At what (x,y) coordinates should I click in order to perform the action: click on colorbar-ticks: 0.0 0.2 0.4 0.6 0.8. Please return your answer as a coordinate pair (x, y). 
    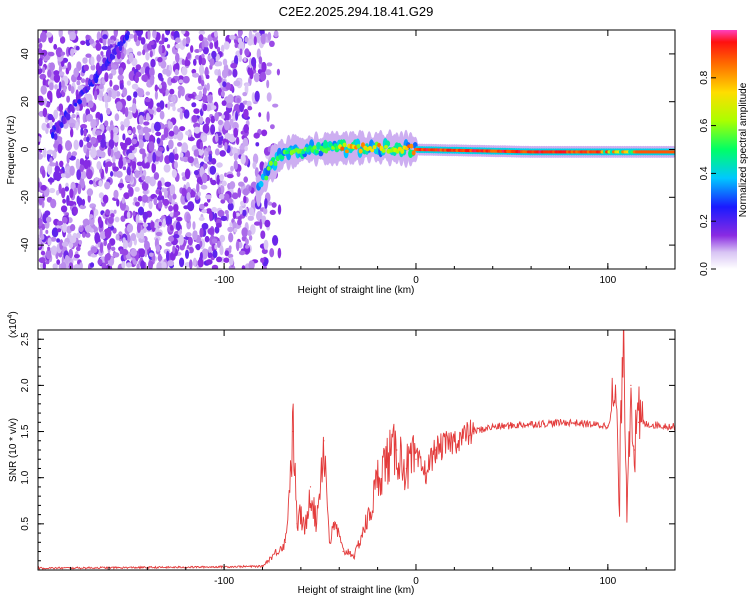
    Looking at the image, I should click on (707, 173).